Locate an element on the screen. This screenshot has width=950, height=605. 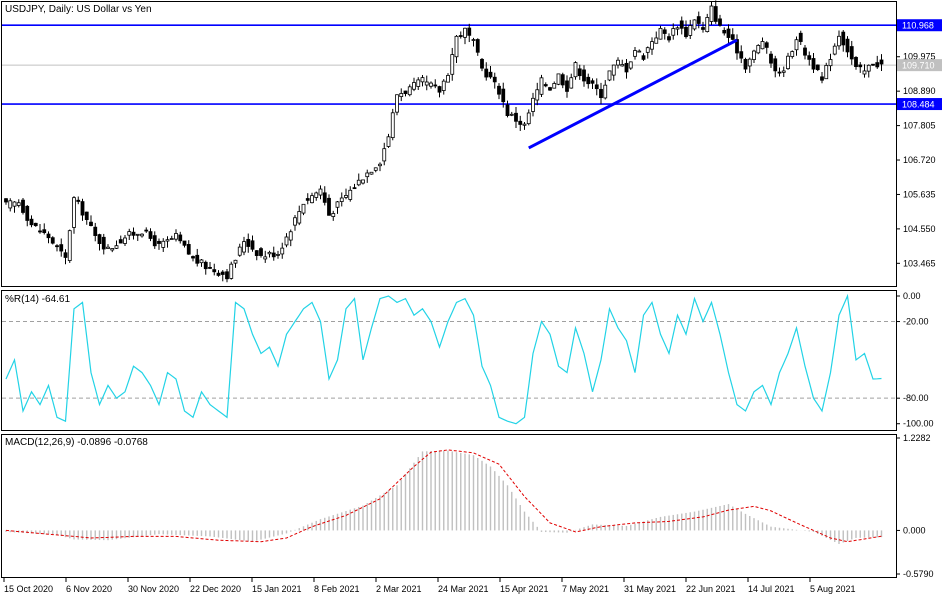
date-tick-label: 2 Mar 2021 is located at coordinates (399, 589).